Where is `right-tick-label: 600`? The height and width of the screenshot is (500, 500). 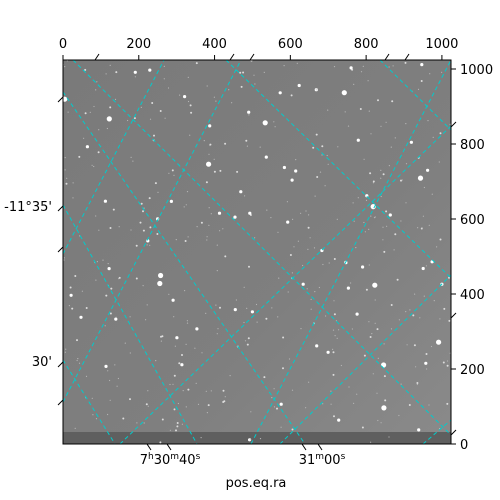 right-tick-label: 600 is located at coordinates (472, 220).